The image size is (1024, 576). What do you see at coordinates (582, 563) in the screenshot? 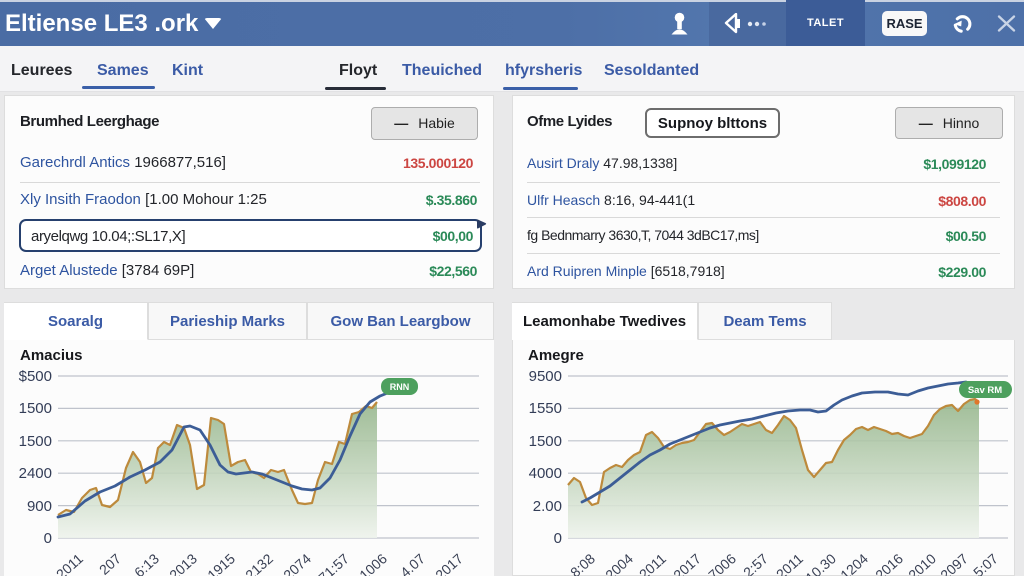
I see `svg-text: 8:08` at bounding box center [582, 563].